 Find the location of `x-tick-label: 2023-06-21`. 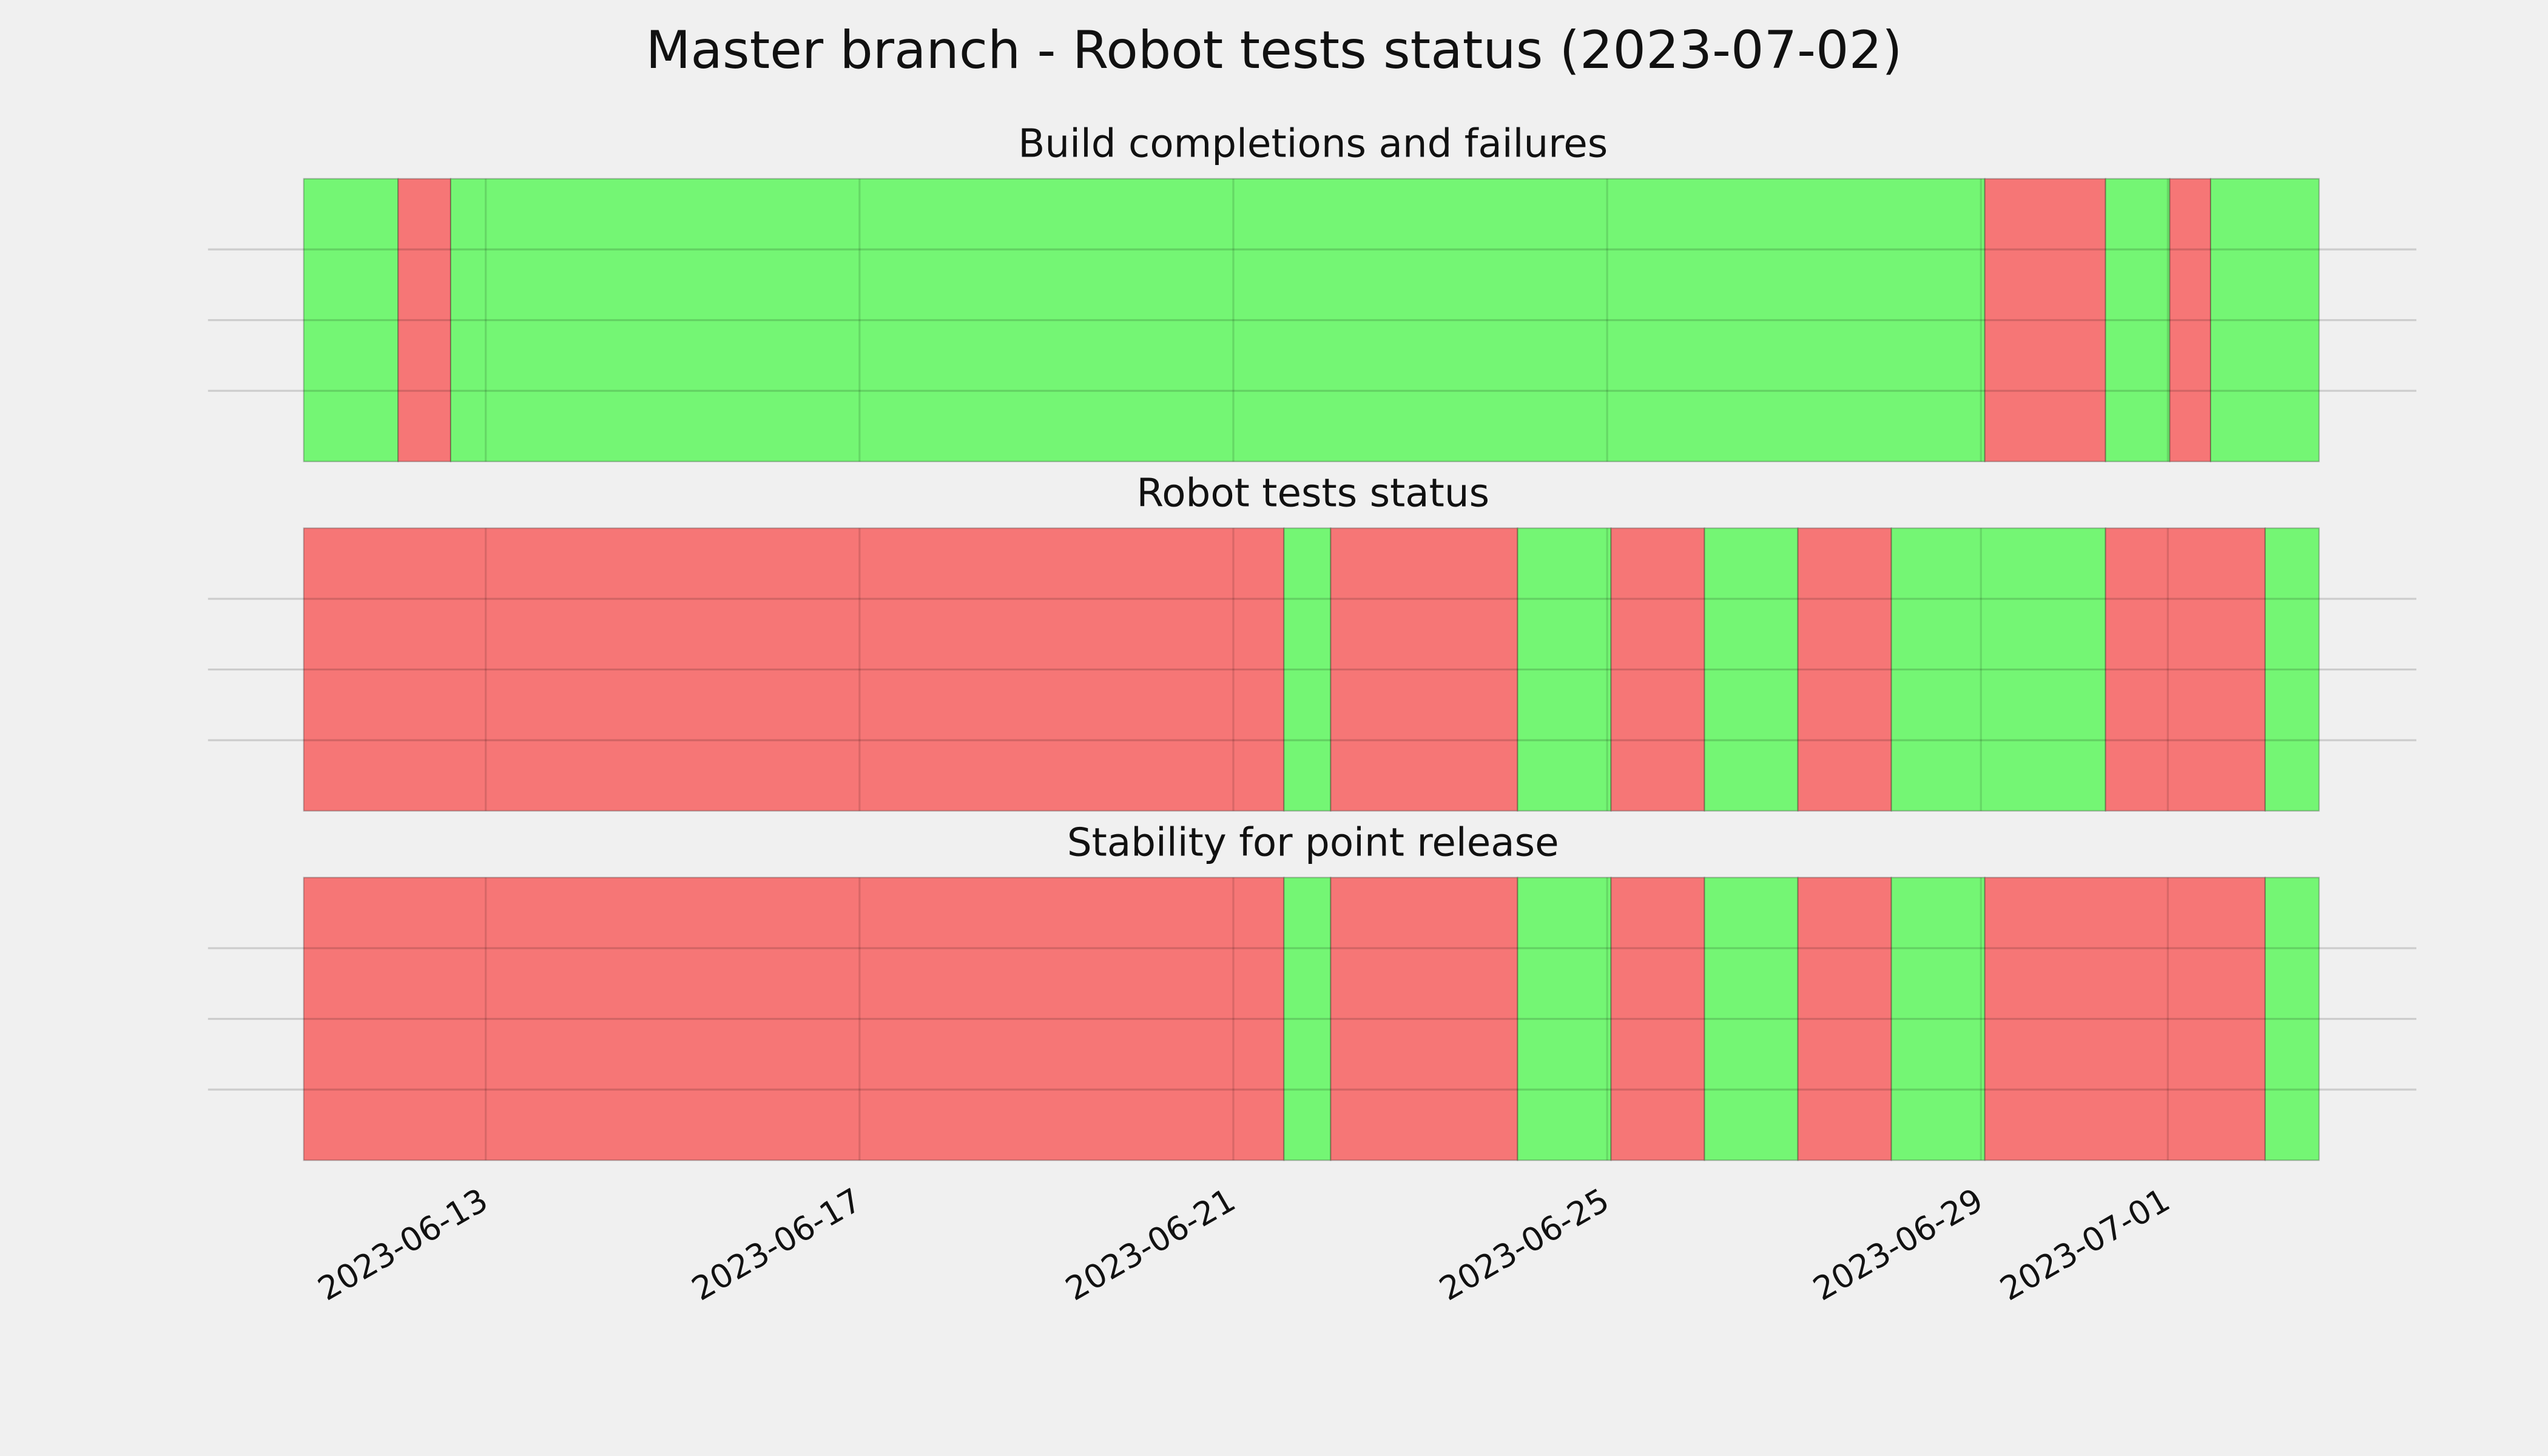

x-tick-label: 2023-06-21 is located at coordinates (1150, 1244).